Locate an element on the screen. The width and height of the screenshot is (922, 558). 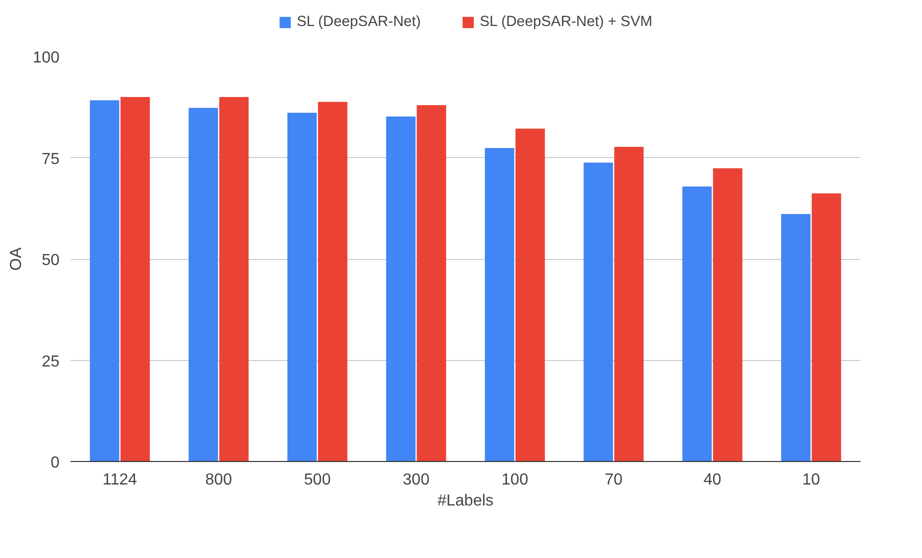
y-tick-label: 75 is located at coordinates (51, 159).